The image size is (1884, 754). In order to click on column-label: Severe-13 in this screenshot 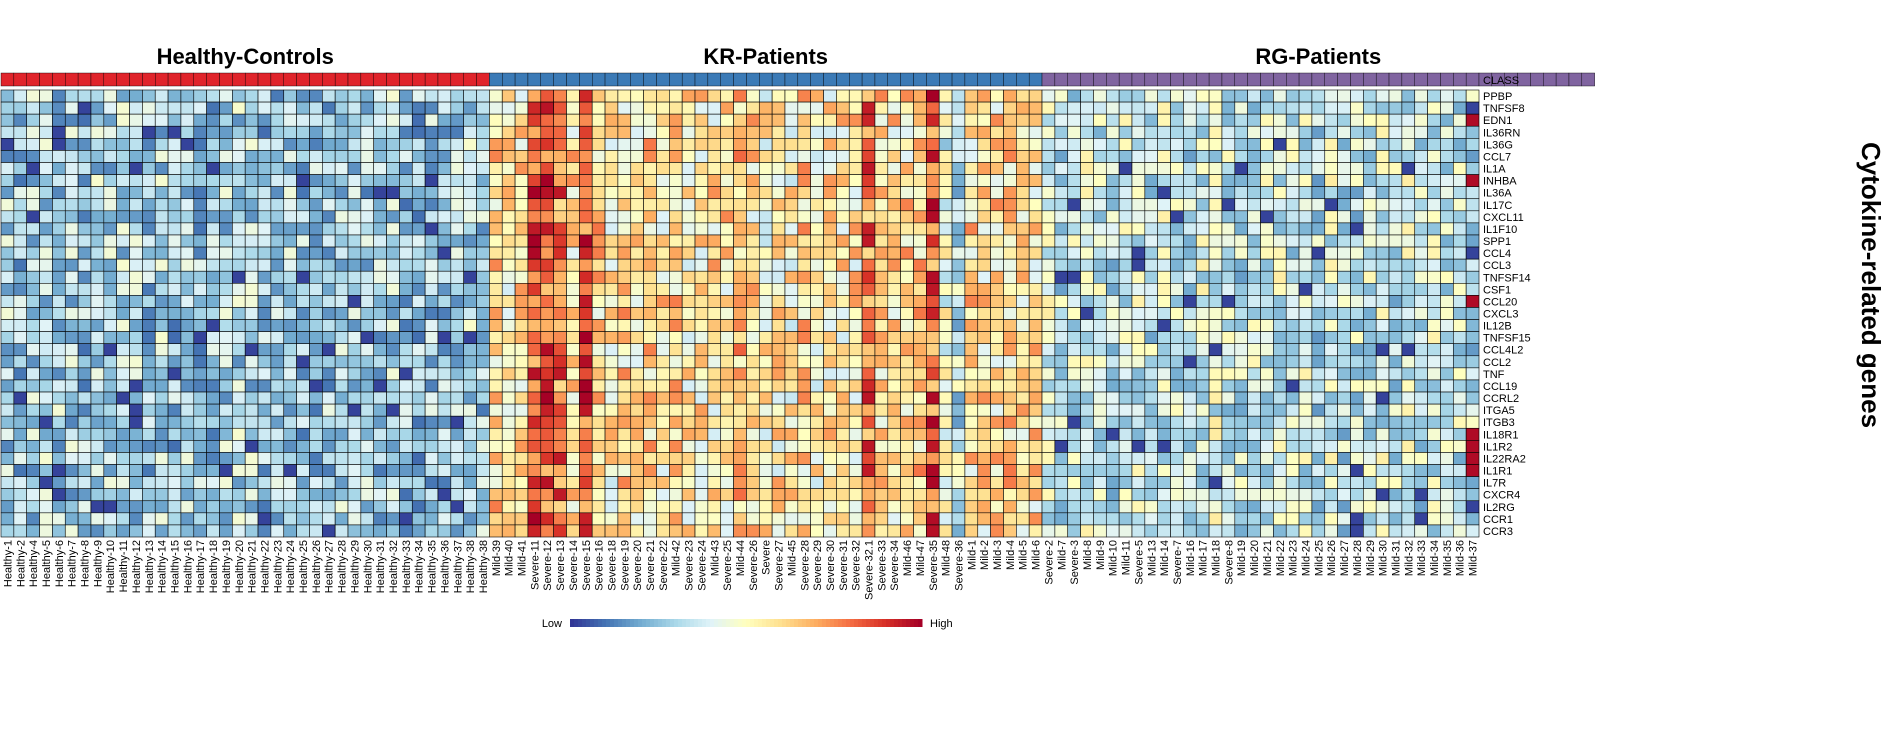, I will do `click(561, 565)`.